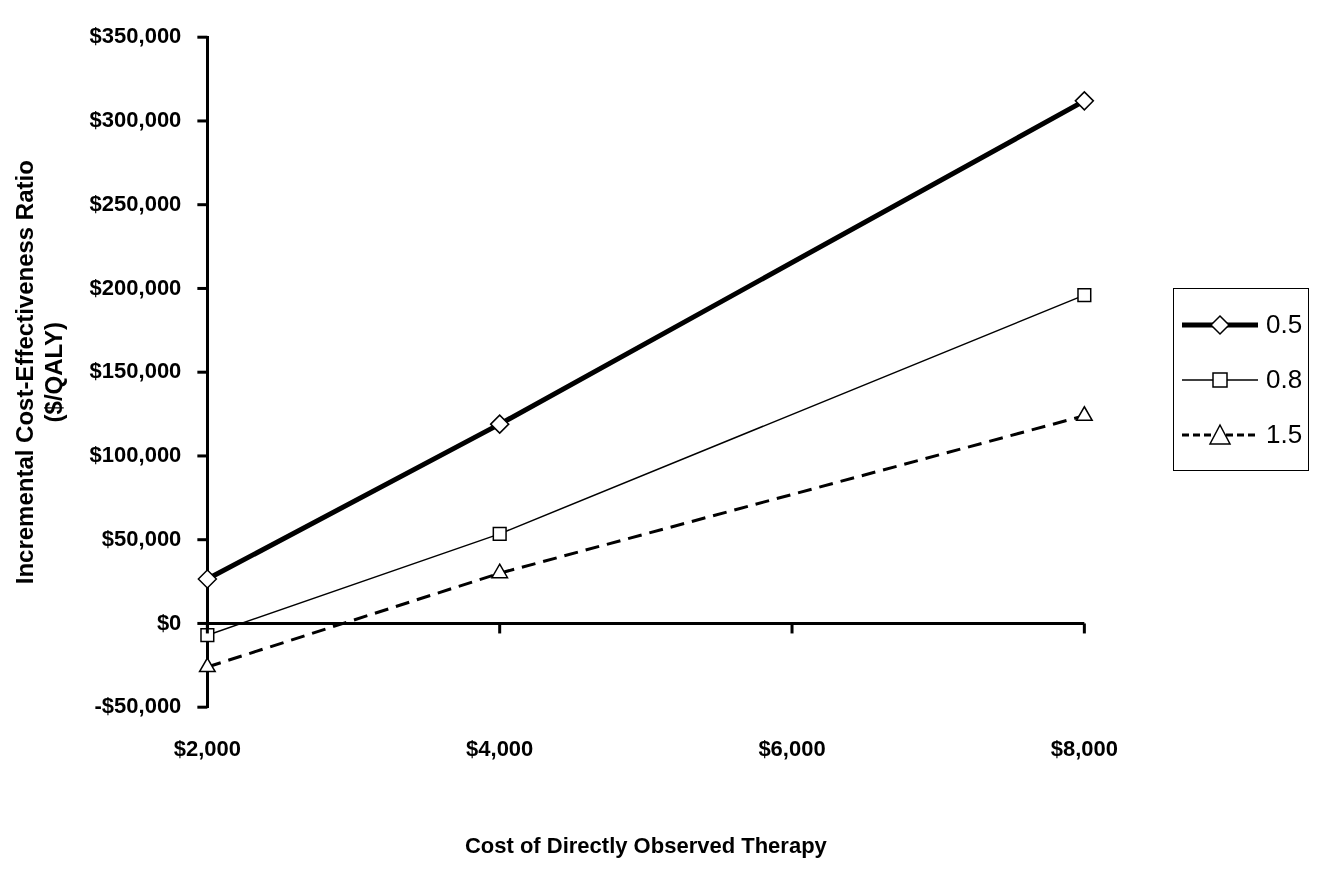 This screenshot has width=1333, height=872. I want to click on y-tick-label: $150,000, so click(135, 371).